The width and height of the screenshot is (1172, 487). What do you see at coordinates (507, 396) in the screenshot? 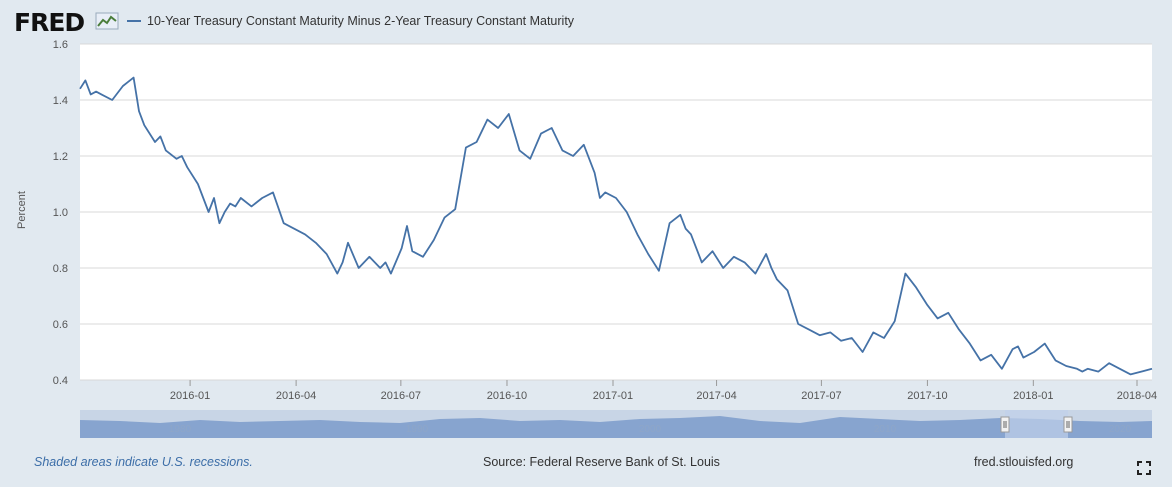
I see `x-tick-label: 2016-10` at bounding box center [507, 396].